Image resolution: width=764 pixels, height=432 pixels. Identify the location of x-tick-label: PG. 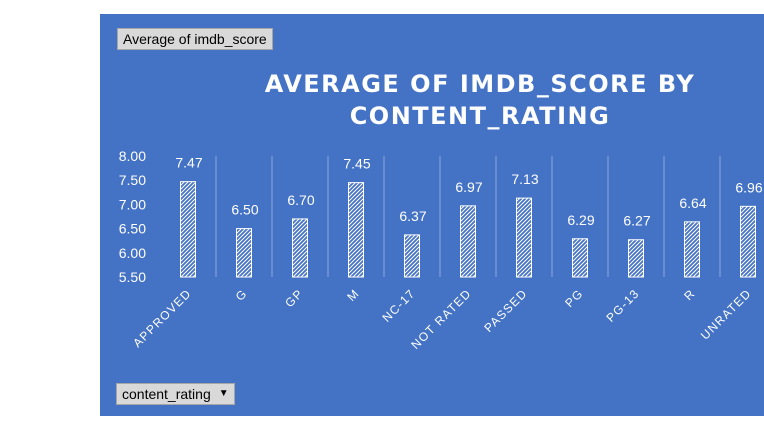
(574, 298).